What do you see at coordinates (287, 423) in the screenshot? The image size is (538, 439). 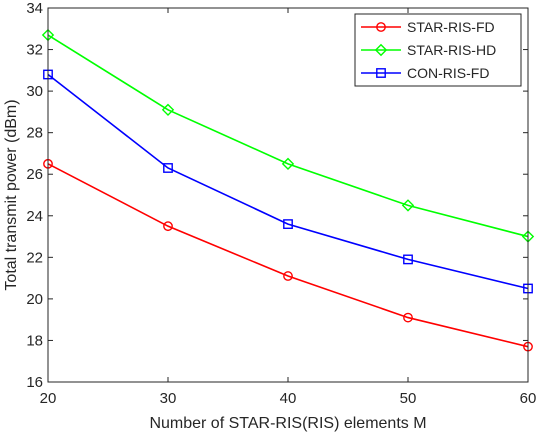 I see `x-axis-title: Number of STAR-RIS(RIS) elements M` at bounding box center [287, 423].